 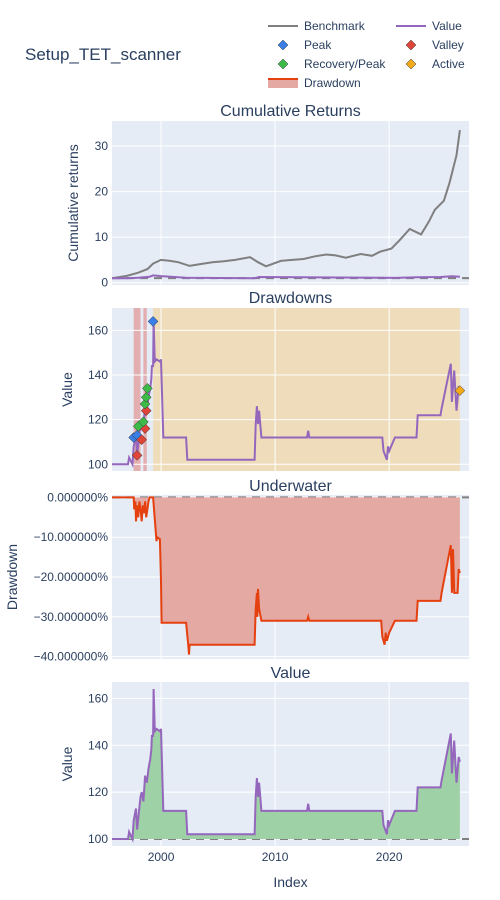 What do you see at coordinates (448, 45) in the screenshot?
I see `legend-label-valley: Valley` at bounding box center [448, 45].